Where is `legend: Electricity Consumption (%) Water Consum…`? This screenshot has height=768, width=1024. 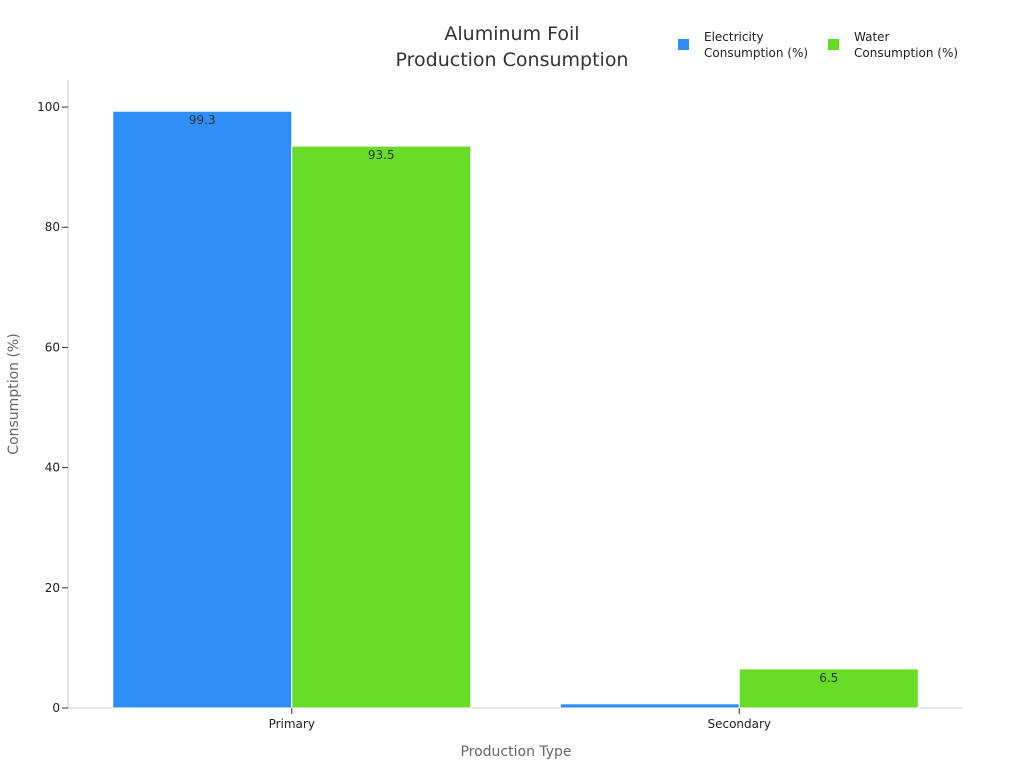 legend: Electricity Consumption (%) Water Consum… is located at coordinates (818, 45).